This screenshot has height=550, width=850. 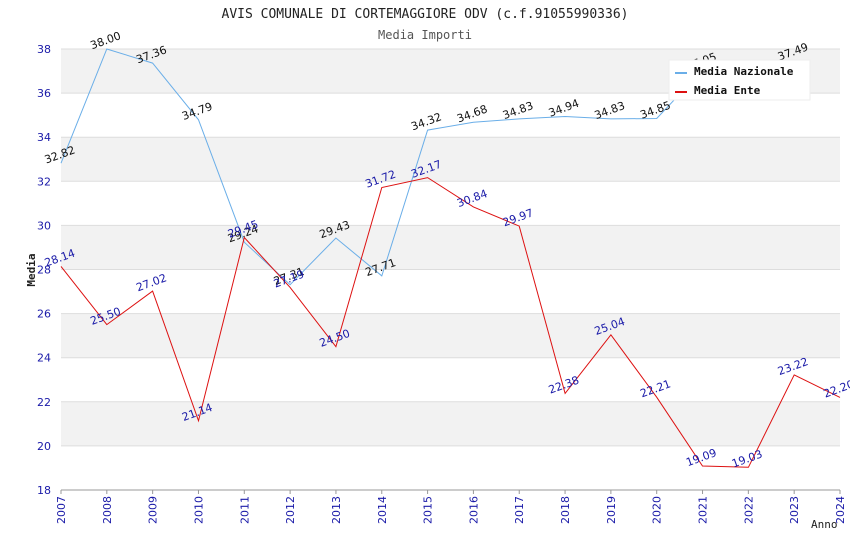 I want to click on x-tick-label: 2016, so click(x=473, y=510).